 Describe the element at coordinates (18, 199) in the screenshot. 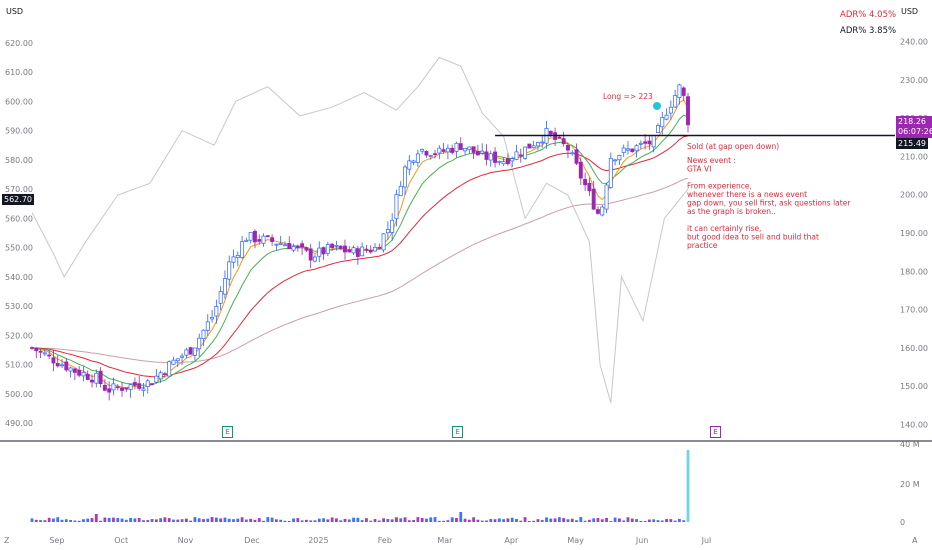

I see `compare-price-tag: 562.70` at that location.